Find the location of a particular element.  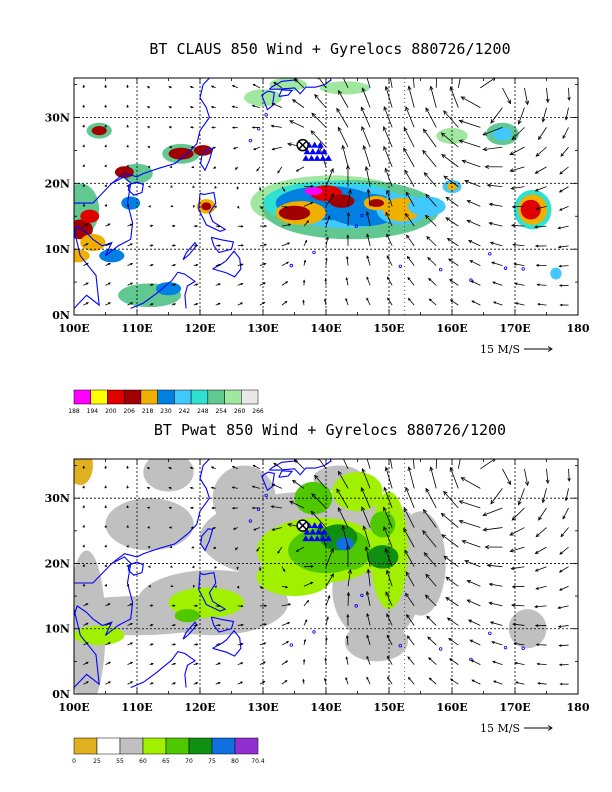

top-gyre-triangle is located at coordinates (307, 151).